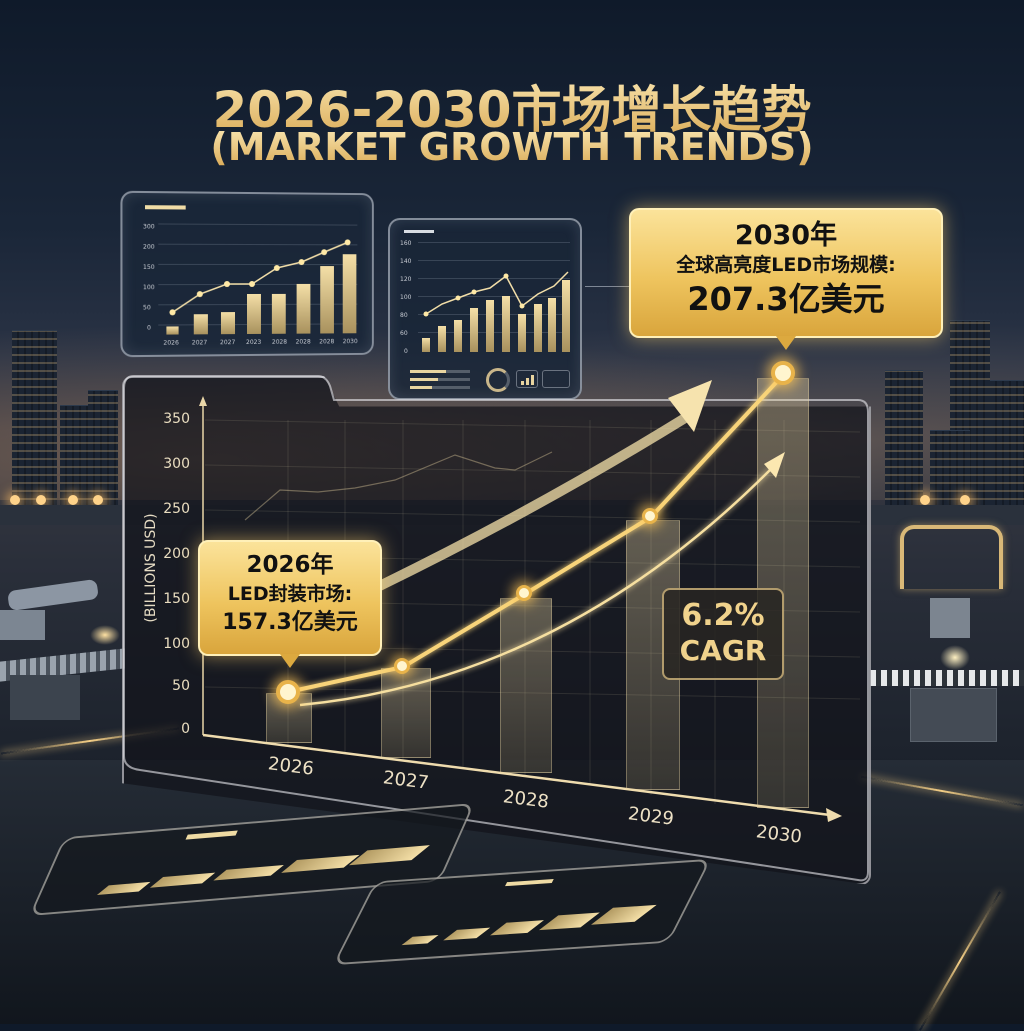 Image resolution: width=1024 pixels, height=1031 pixels. I want to click on callout-2026: 2026年 LED封装市场: 157.3亿美元, so click(290, 604).